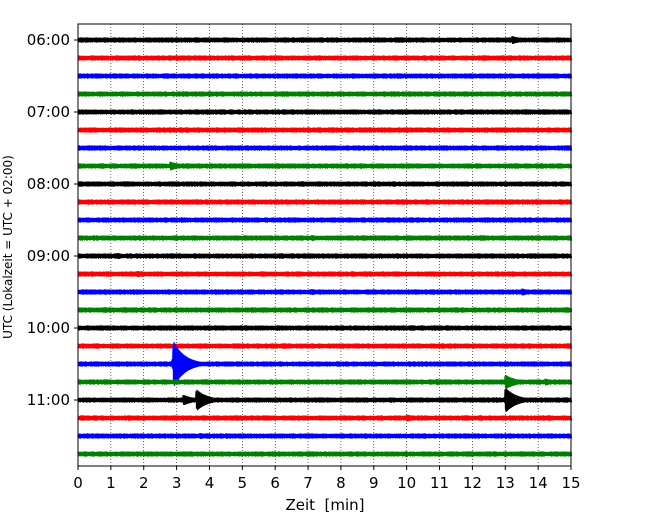 The width and height of the screenshot is (650, 520). Describe the element at coordinates (538, 483) in the screenshot. I see `x-tick-label-14: 14` at that location.